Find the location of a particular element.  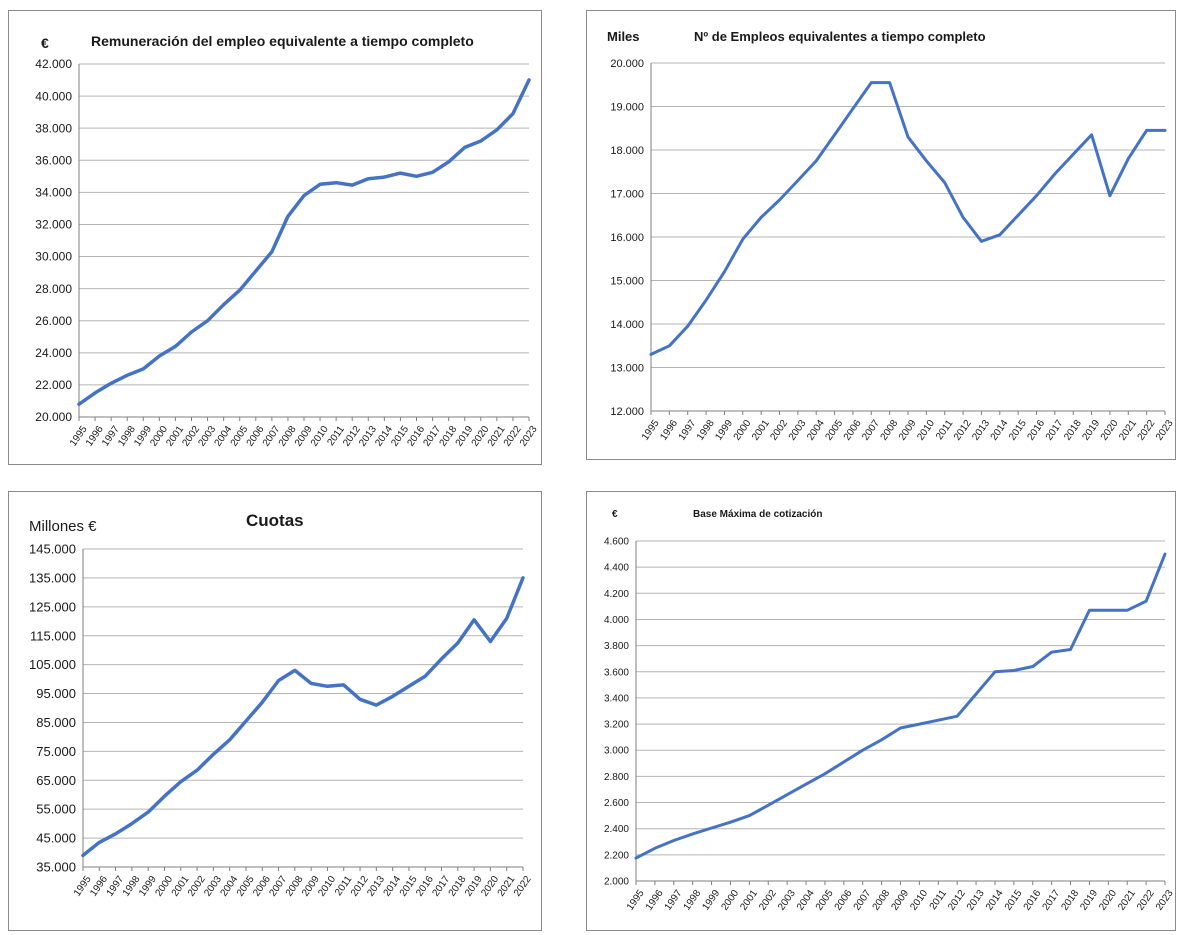

x-tick-label: 2001 is located at coordinates (749, 900).